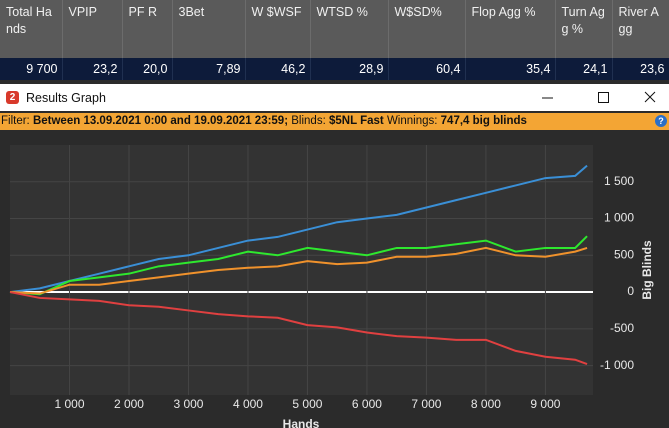  I want to click on y-tick-label: 1 000, so click(619, 218).